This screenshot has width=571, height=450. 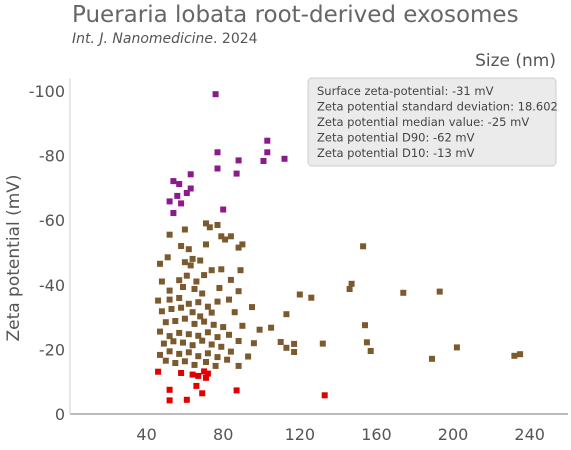 What do you see at coordinates (52, 285) in the screenshot?
I see `y-tick-label: -40` at bounding box center [52, 285].